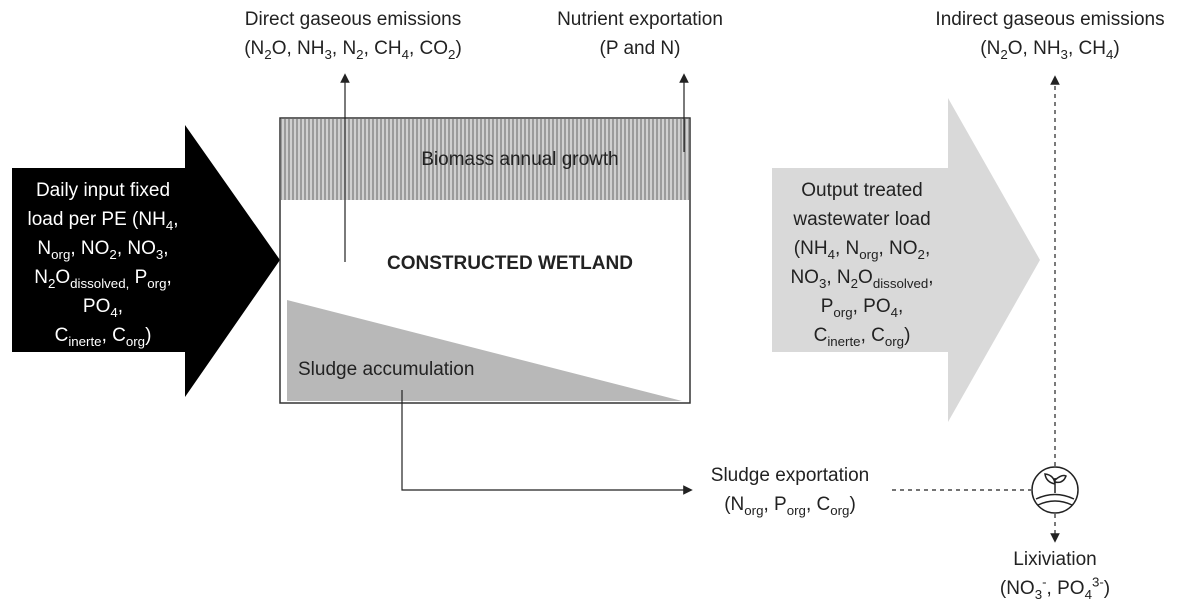  Describe the element at coordinates (900, 283) in the screenshot. I see `text-run: dissolved` at that location.